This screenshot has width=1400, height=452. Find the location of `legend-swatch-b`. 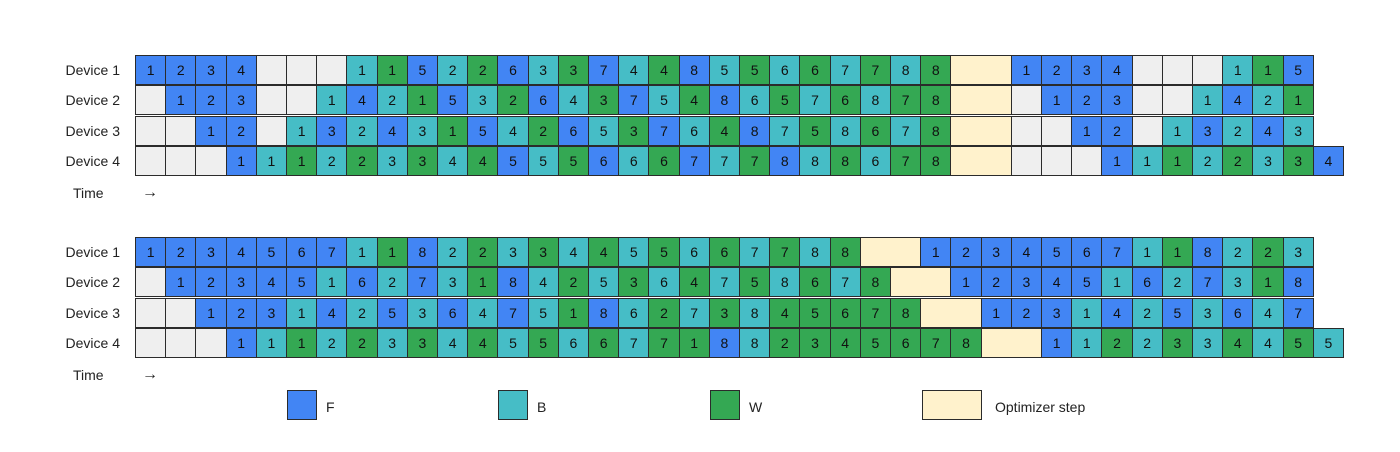

legend-swatch-b is located at coordinates (513, 405).